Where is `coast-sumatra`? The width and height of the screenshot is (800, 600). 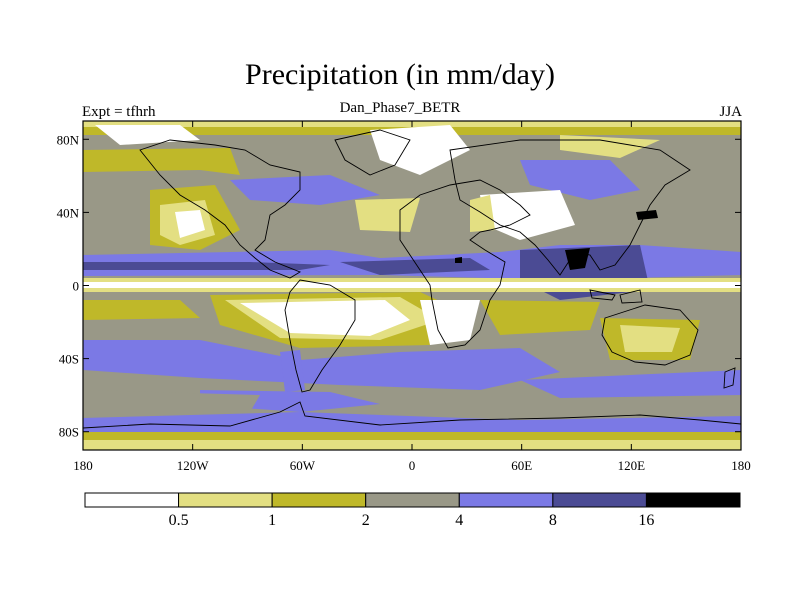 coast-sumatra is located at coordinates (602, 295).